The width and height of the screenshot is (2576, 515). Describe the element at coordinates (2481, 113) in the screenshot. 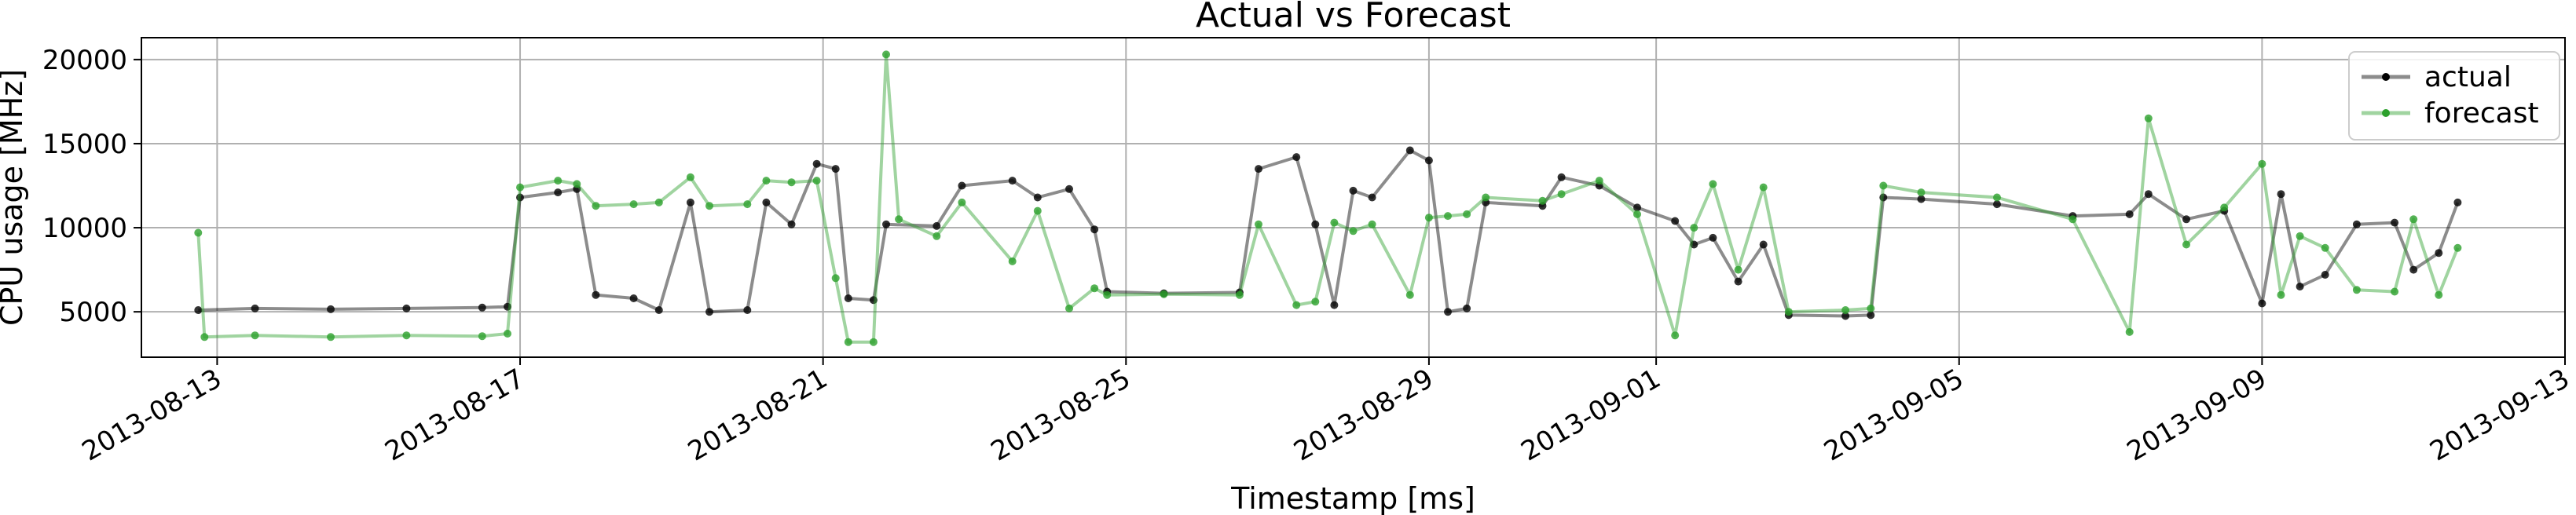

I see `legend-label-forecast: forecast` at that location.